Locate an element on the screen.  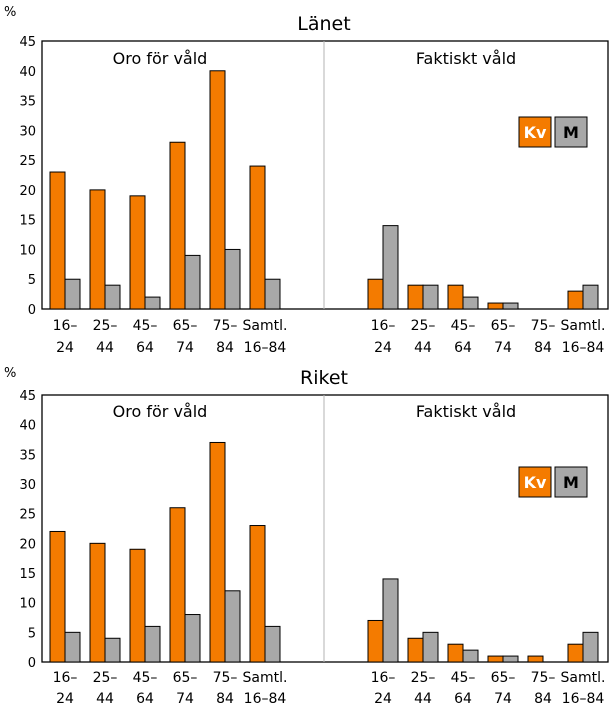
legend-label-m: M is located at coordinates (571, 482).